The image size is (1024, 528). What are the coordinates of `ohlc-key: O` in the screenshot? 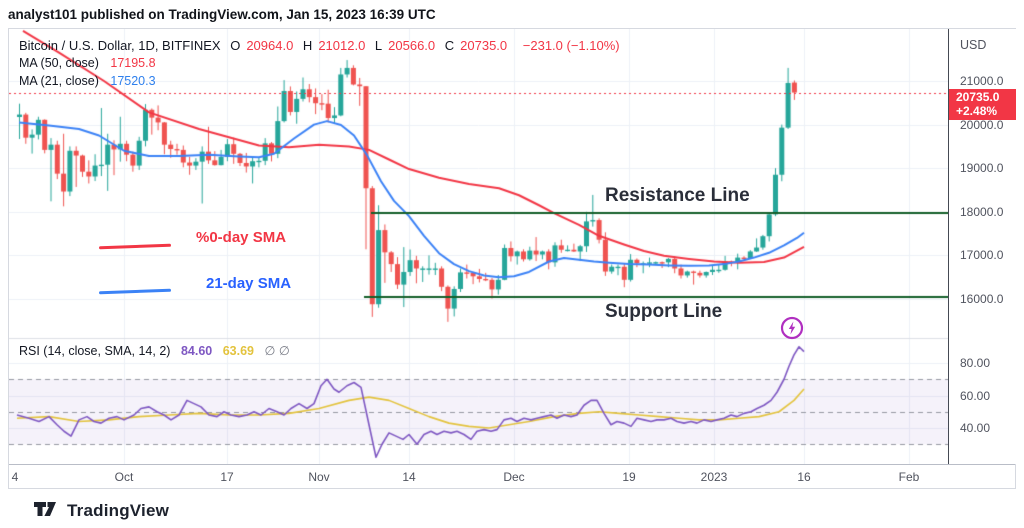 It's located at (235, 45).